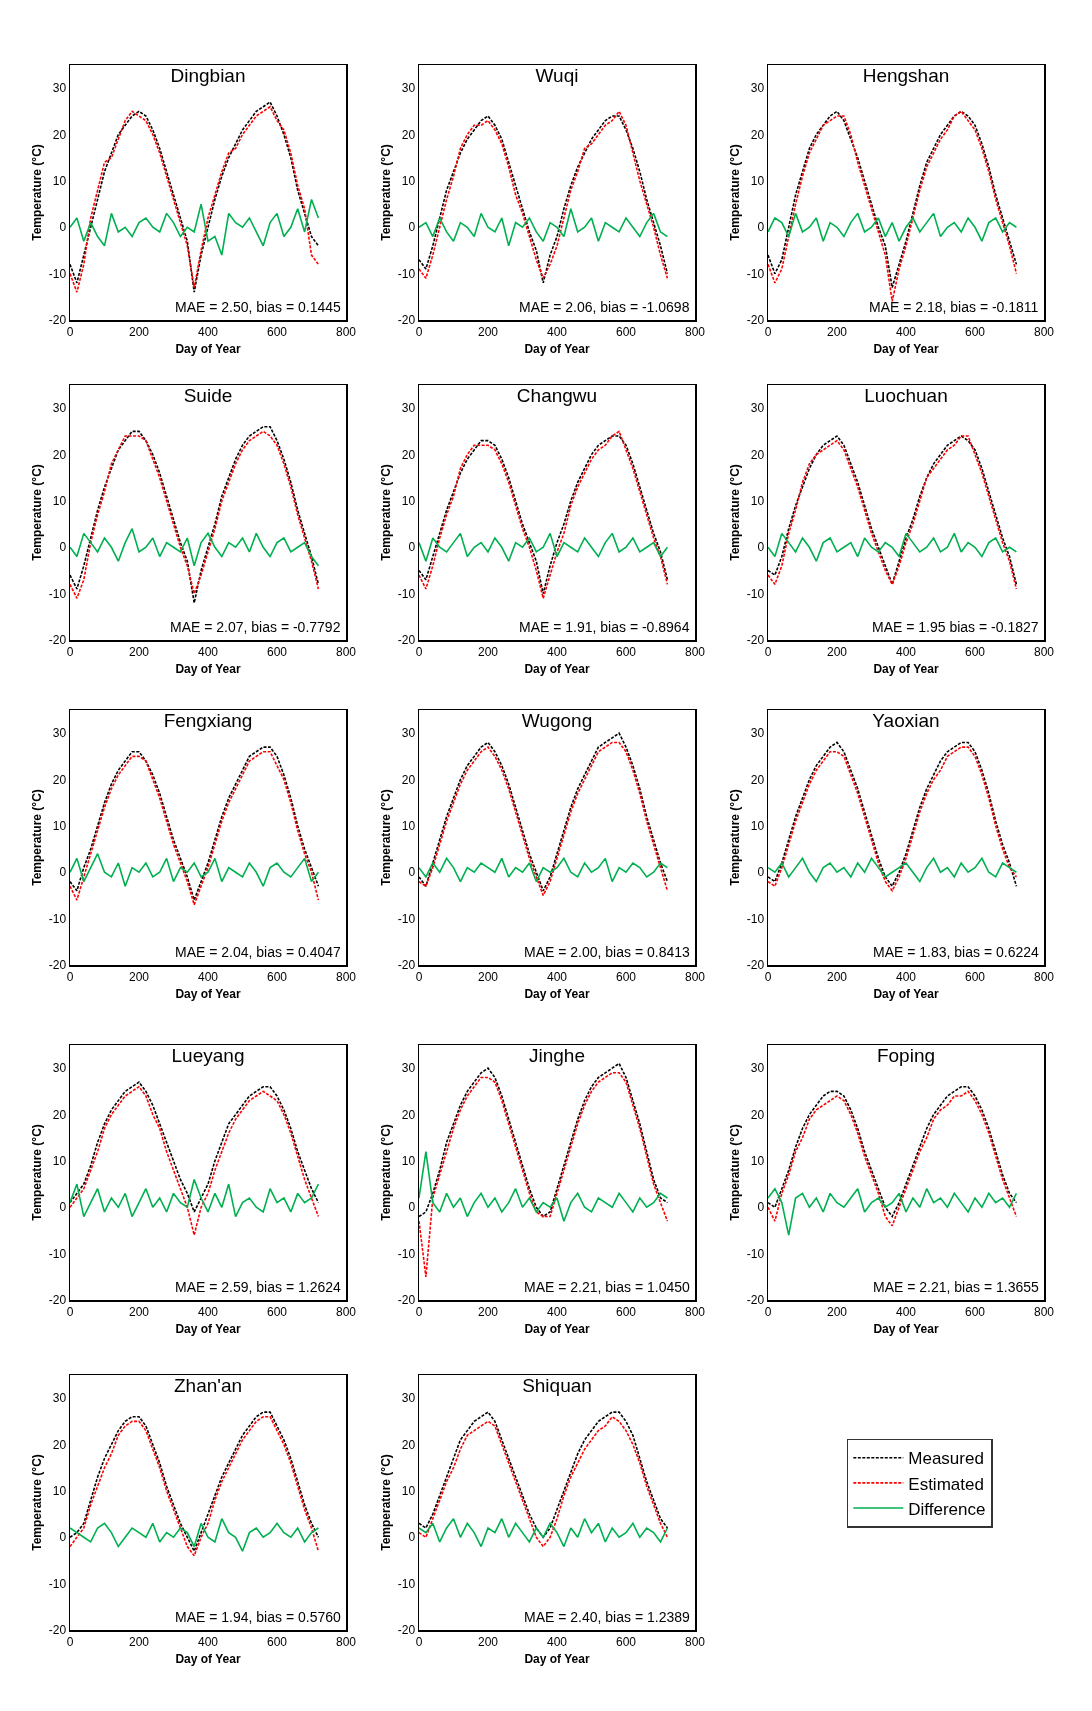  I want to click on chart-title: Luochuan, so click(906, 396).